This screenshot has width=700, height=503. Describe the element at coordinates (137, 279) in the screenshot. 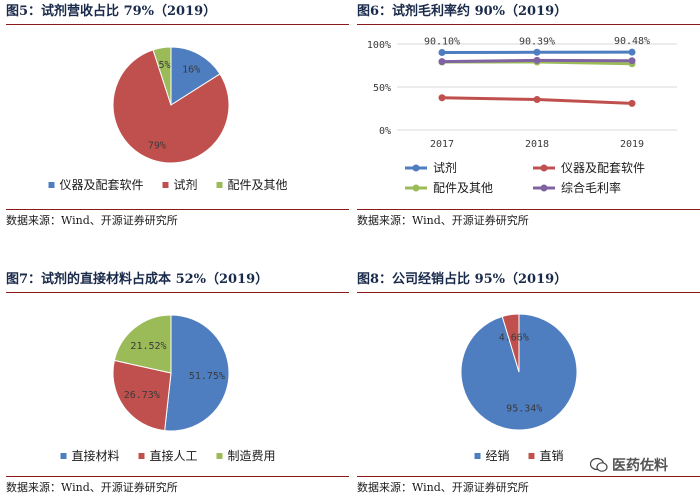

I see `chart-title: 图7：试剂的直接材料占成本 52%（2019）` at that location.